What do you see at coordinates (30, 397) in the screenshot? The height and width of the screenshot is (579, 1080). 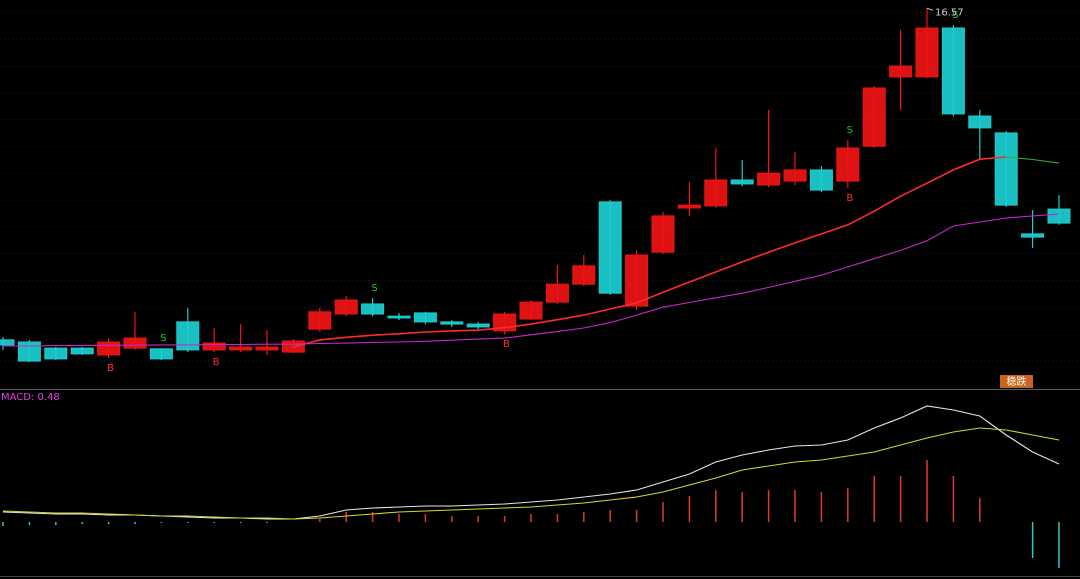 I see `macd-title: MACD: 0.48` at bounding box center [30, 397].